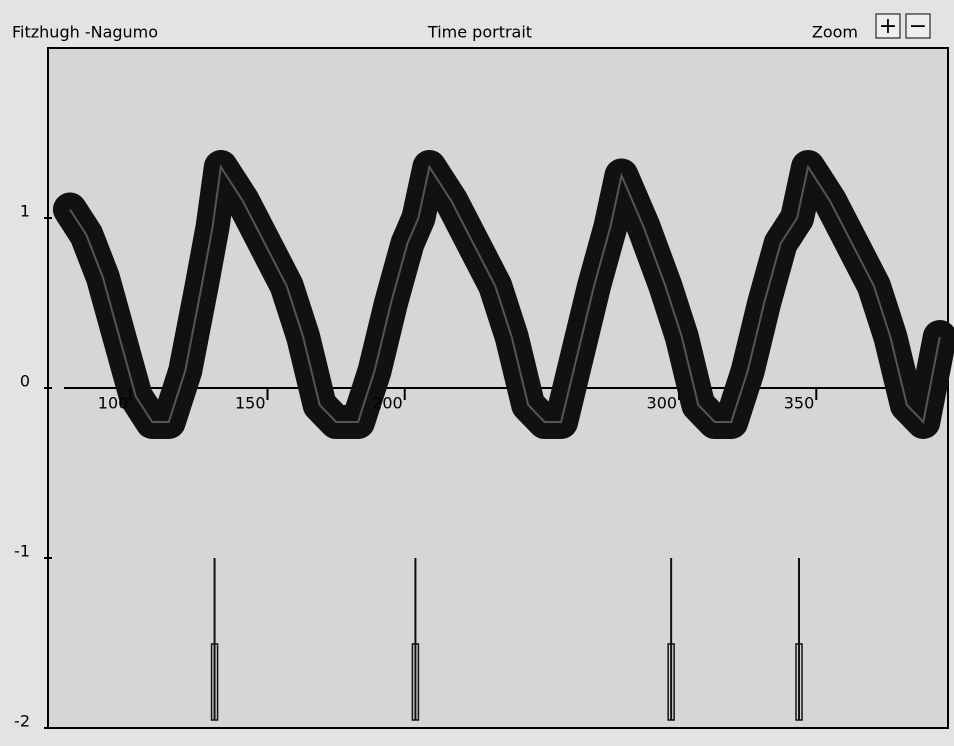 Image resolution: width=954 pixels, height=746 pixels. I want to click on zoom-out-button: −, so click(918, 26).